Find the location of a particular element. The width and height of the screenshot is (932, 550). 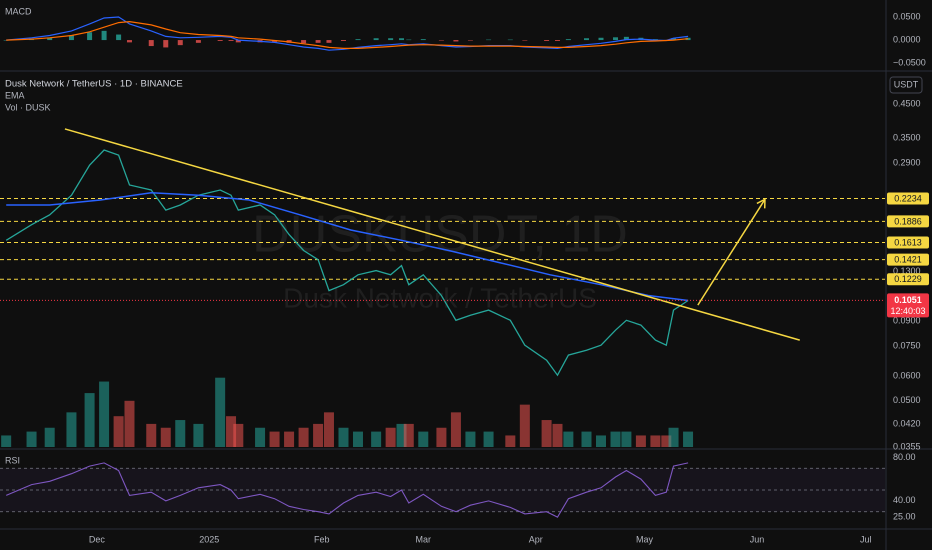

y-tick-label: 0.0600 is located at coordinates (907, 375).